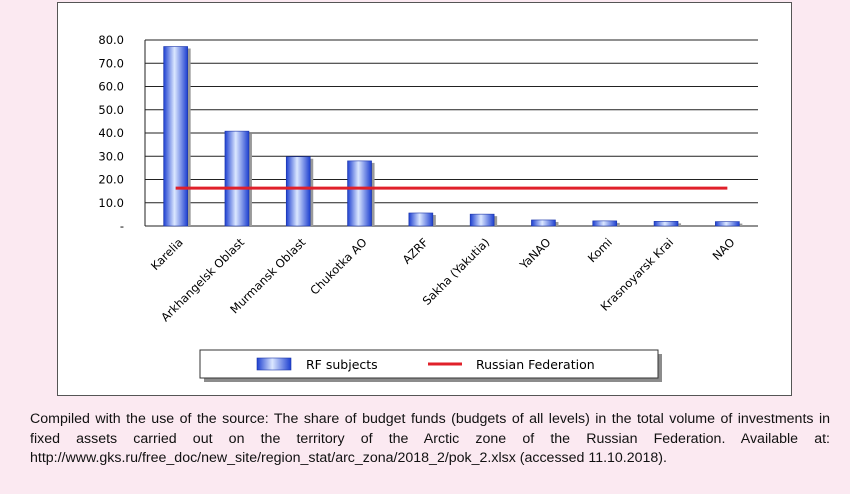 The height and width of the screenshot is (494, 850). I want to click on legend-label-russian-federation: Russian Federation, so click(535, 364).